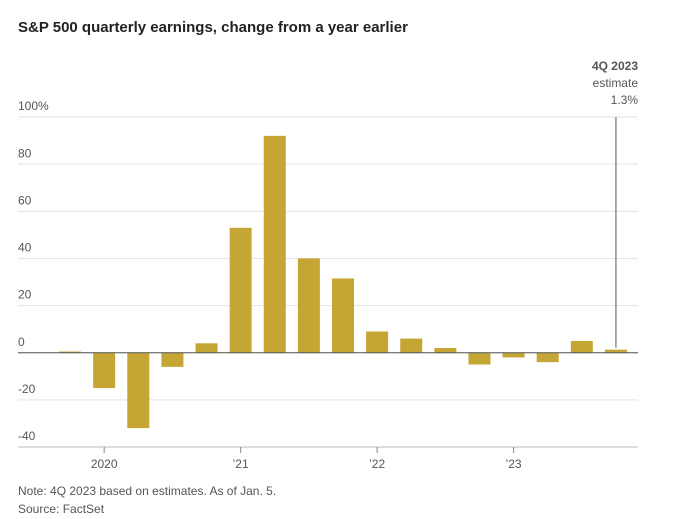 The image size is (679, 519). I want to click on y-tick-label: 0, so click(21, 342).